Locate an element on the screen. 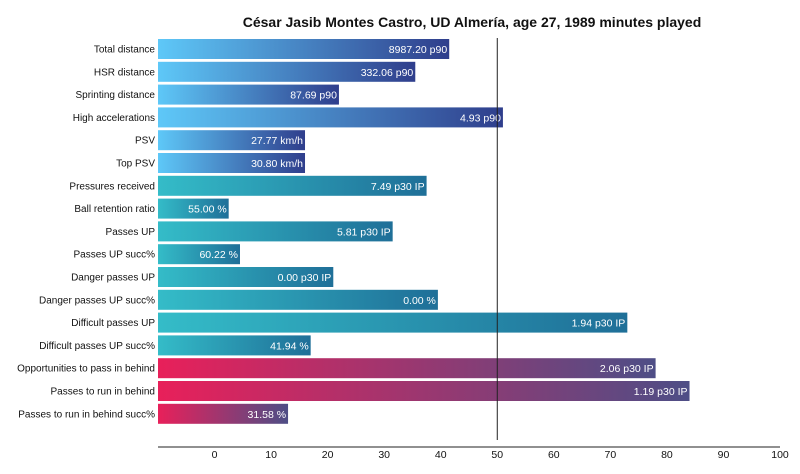  category-label: Danger passes UP is located at coordinates (113, 278).